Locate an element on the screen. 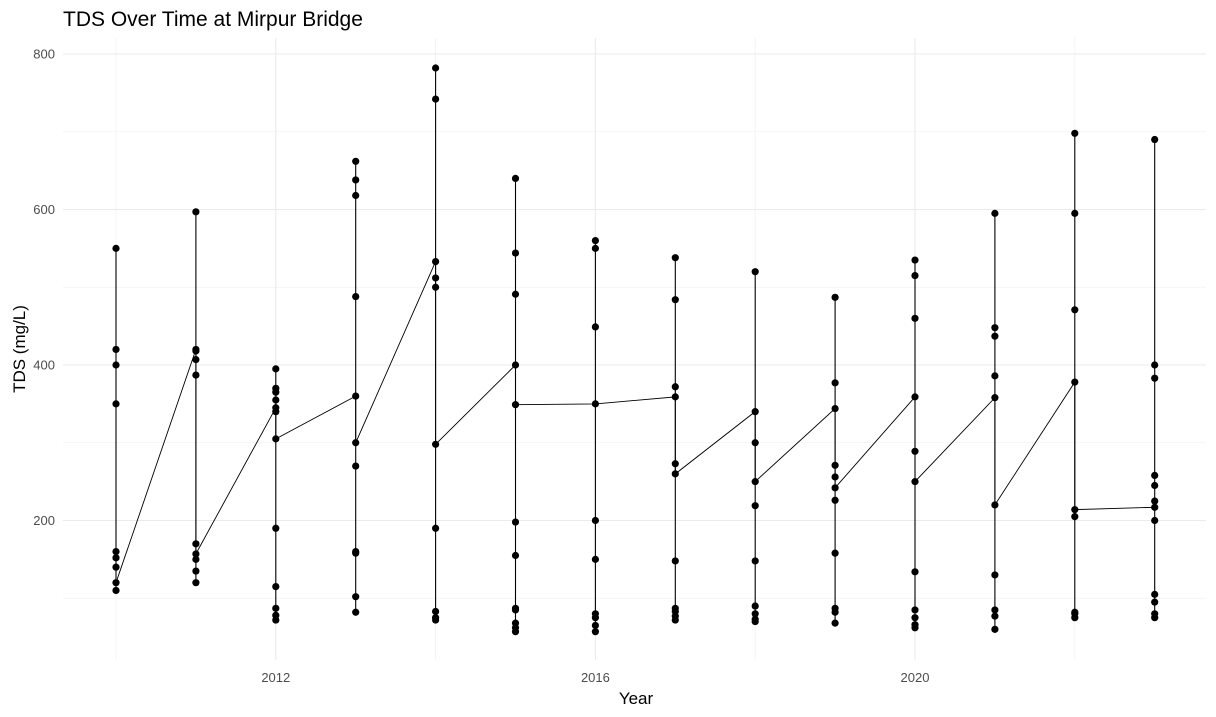  y-tick-label: 800 is located at coordinates (44, 54).